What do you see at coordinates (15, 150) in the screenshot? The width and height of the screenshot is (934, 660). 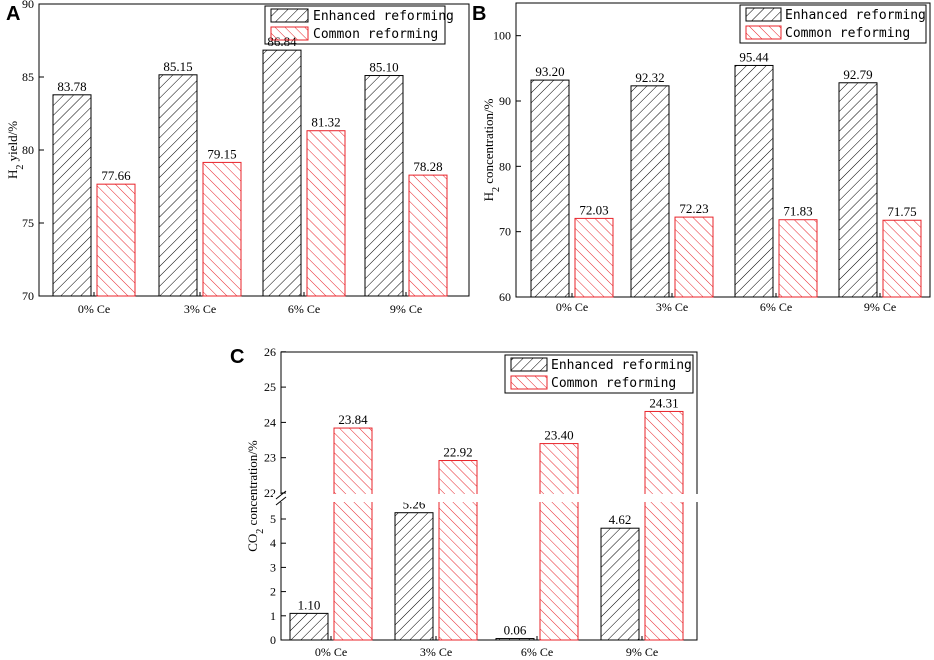 I see `panel-a-y-axis-label: H2 yield/%` at bounding box center [15, 150].